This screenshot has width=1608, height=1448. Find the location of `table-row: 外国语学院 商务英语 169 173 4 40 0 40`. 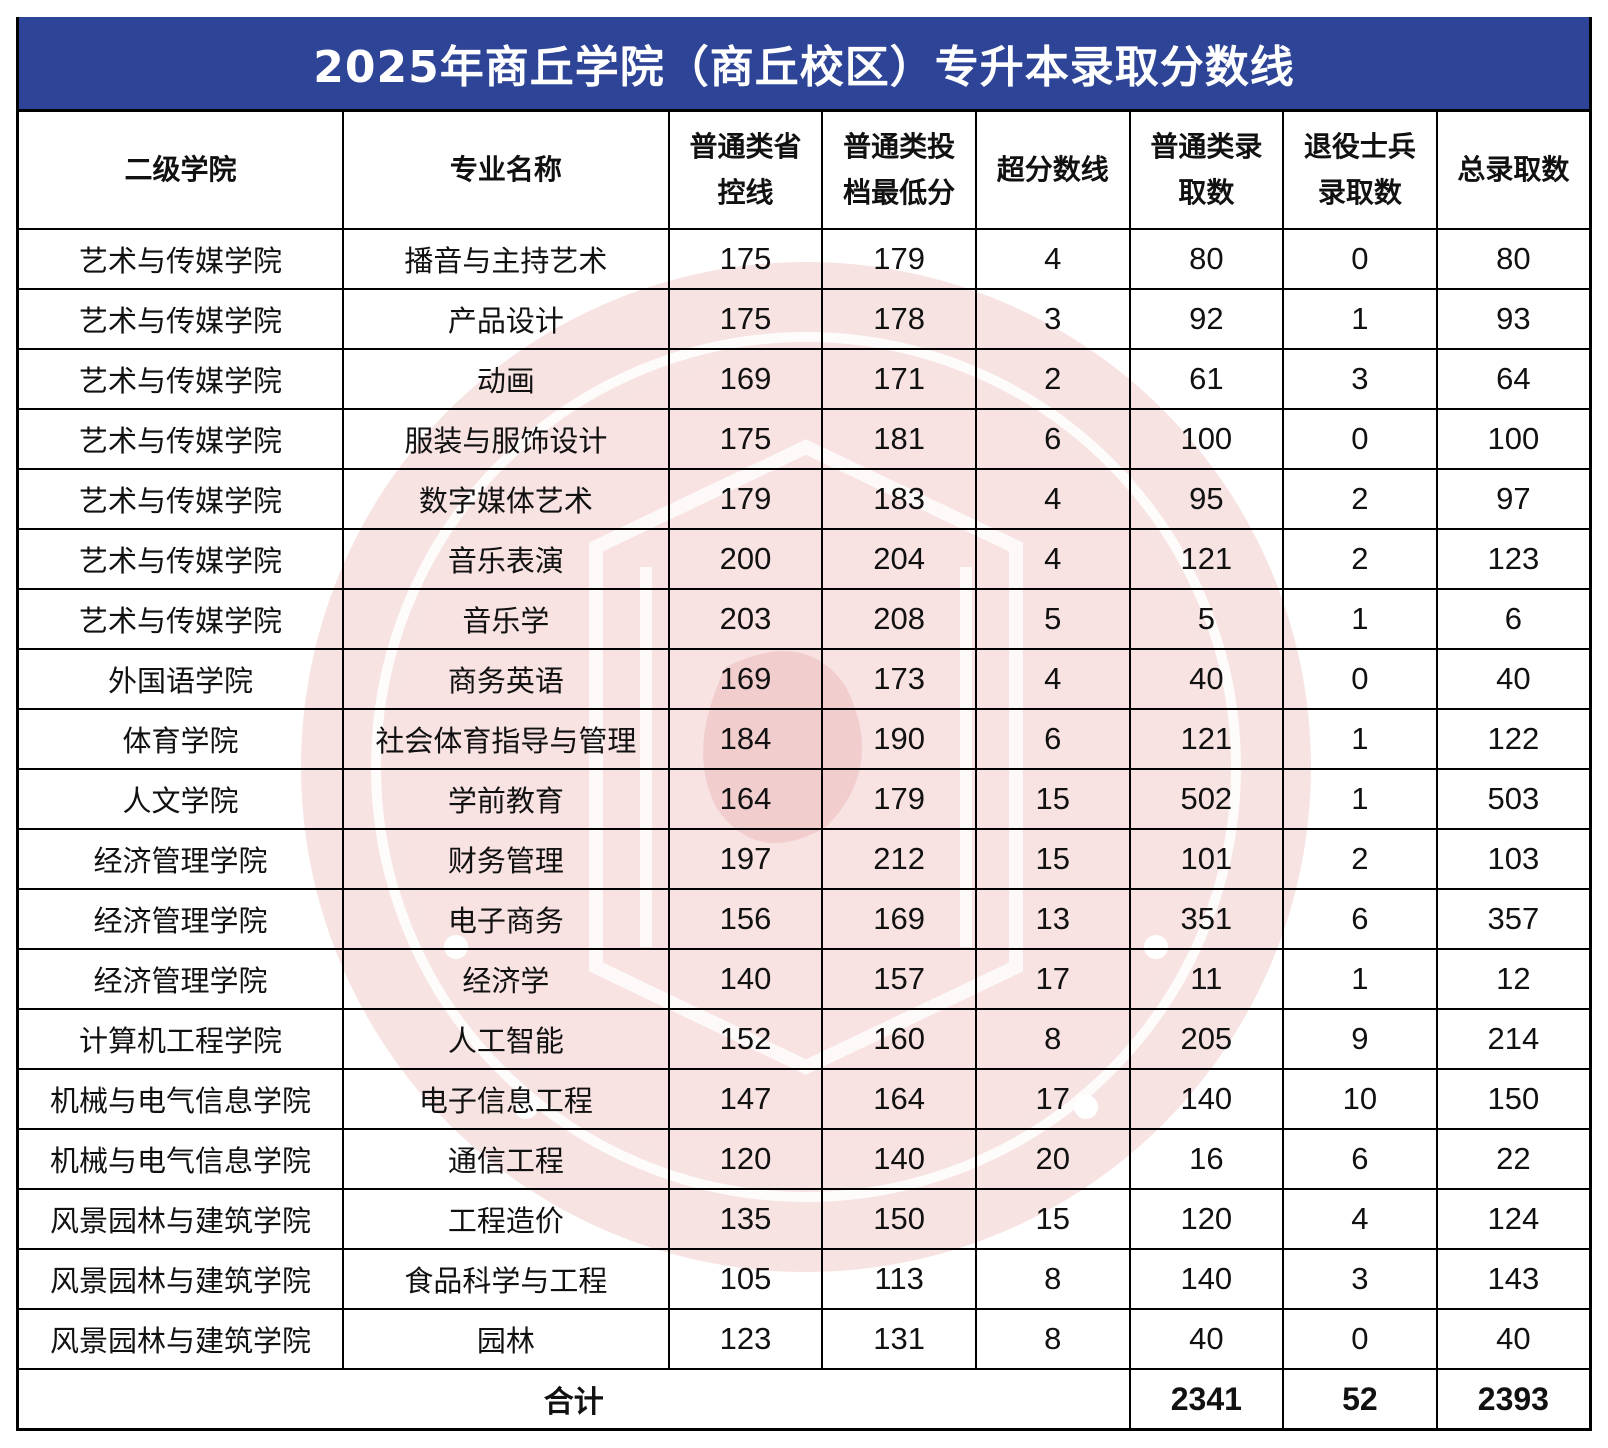

table-row: 外国语学院 商务英语 169 173 4 40 0 40 is located at coordinates (804, 679).